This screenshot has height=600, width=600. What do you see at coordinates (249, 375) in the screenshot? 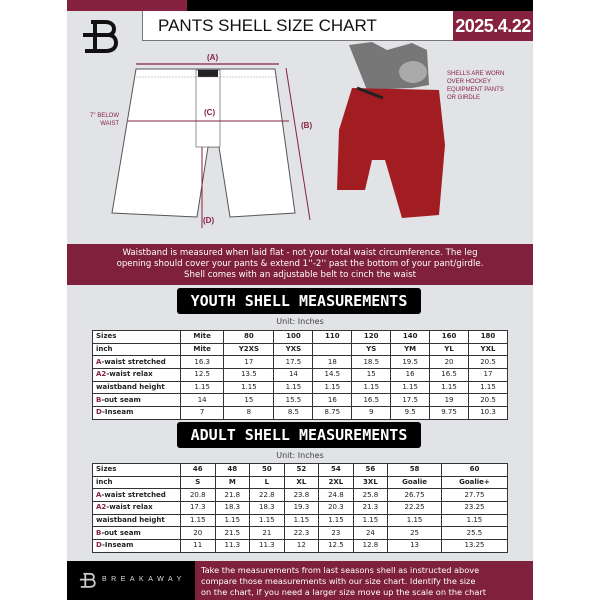
I see `table-cell: 13.5` at bounding box center [249, 375].